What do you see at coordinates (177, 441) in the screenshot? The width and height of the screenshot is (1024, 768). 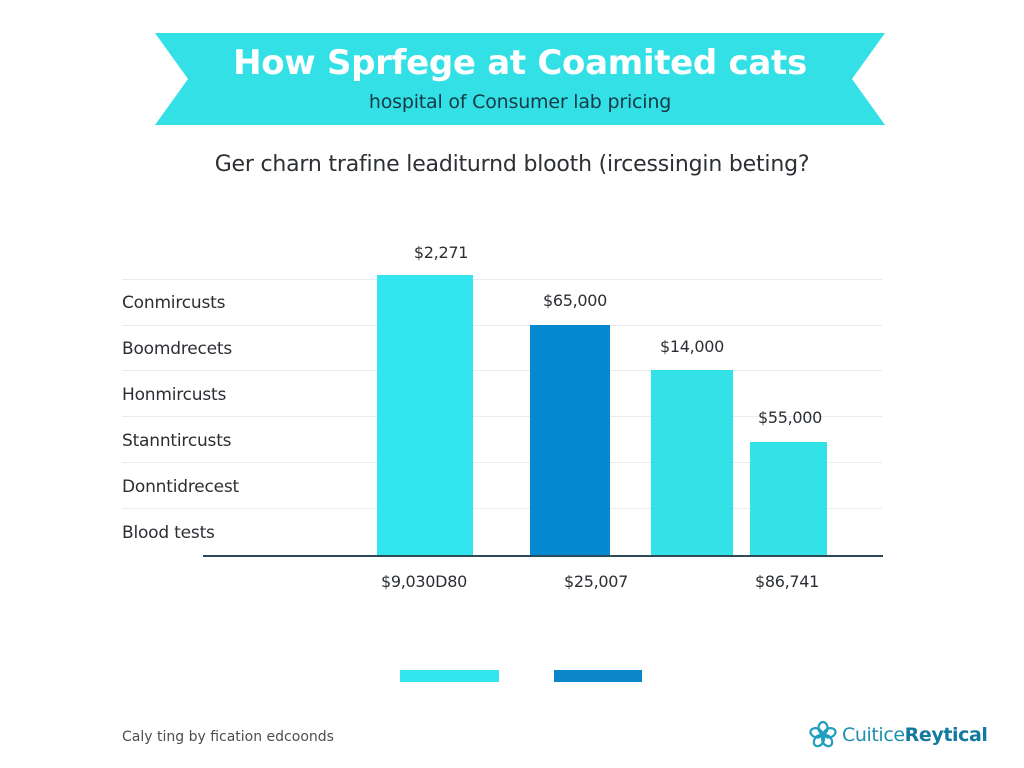 I see `row-label: Stanntircusts` at bounding box center [177, 441].